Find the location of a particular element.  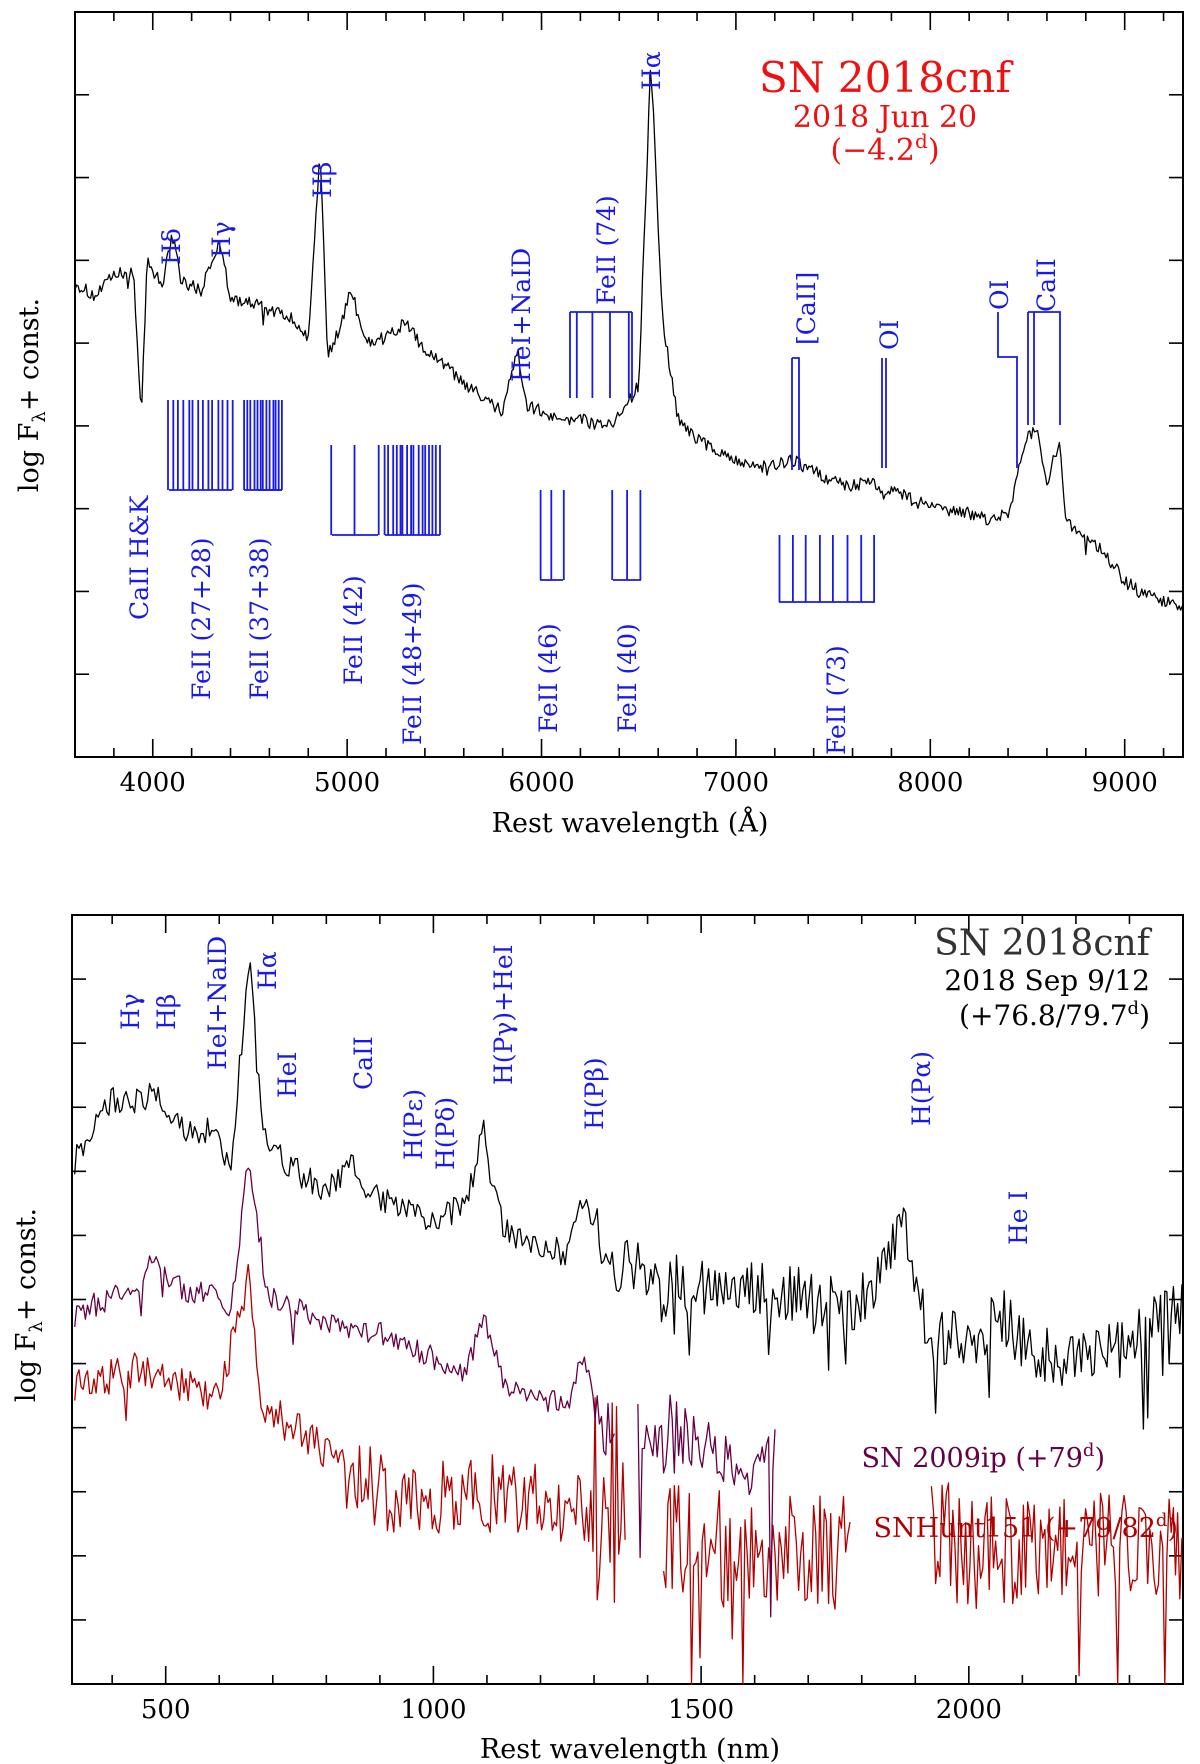

x-tick-label: 500 is located at coordinates (166, 1710).